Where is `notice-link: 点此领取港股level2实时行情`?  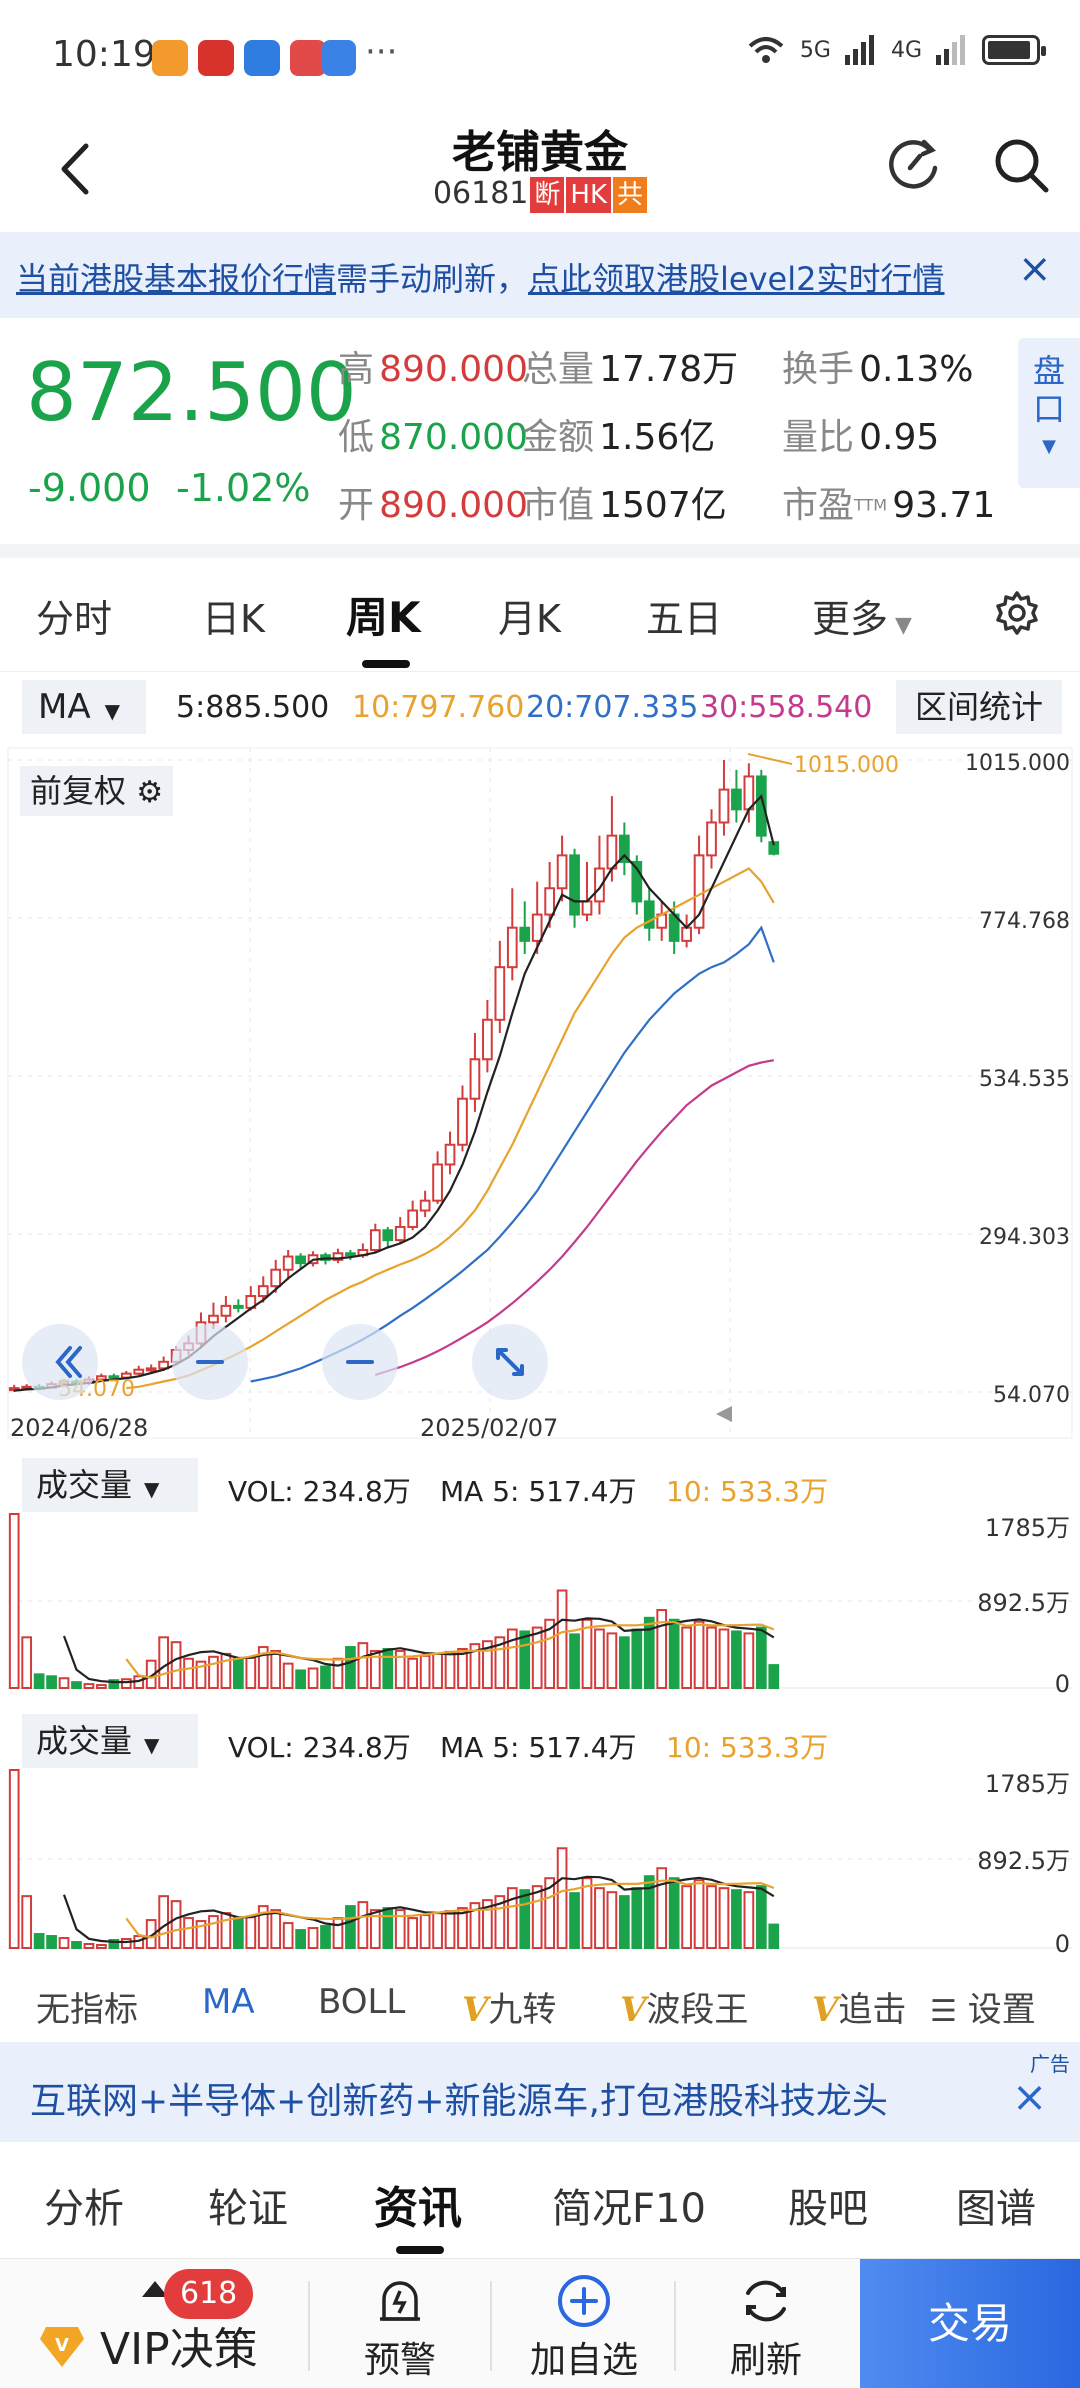
notice-link: 点此领取港股level2实时行情 is located at coordinates (736, 279).